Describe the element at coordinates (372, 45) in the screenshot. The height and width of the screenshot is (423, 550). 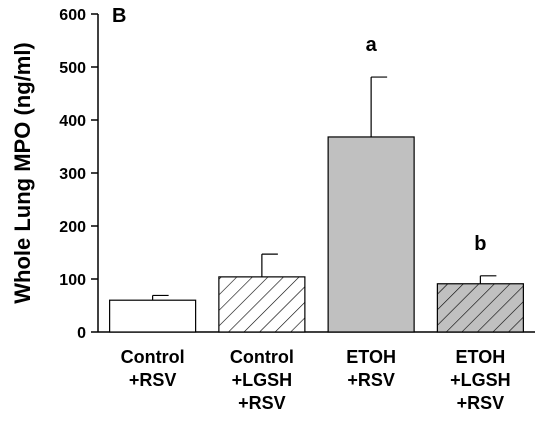
I see `significance-label: a` at that location.